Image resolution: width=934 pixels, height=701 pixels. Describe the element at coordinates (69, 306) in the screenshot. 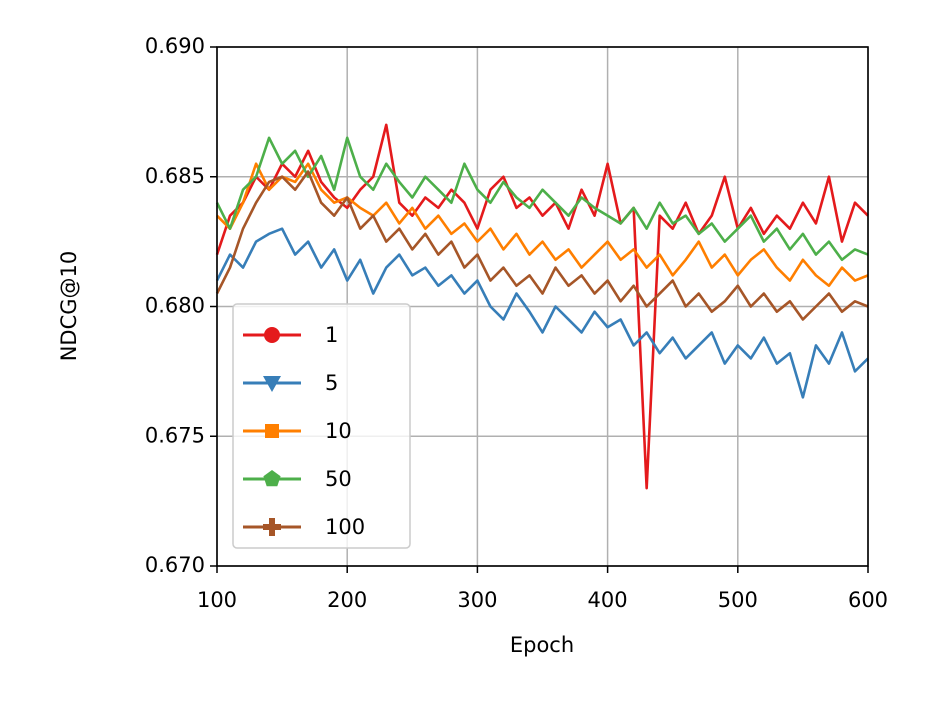

I see `y-axis-label: NDCG@10` at that location.